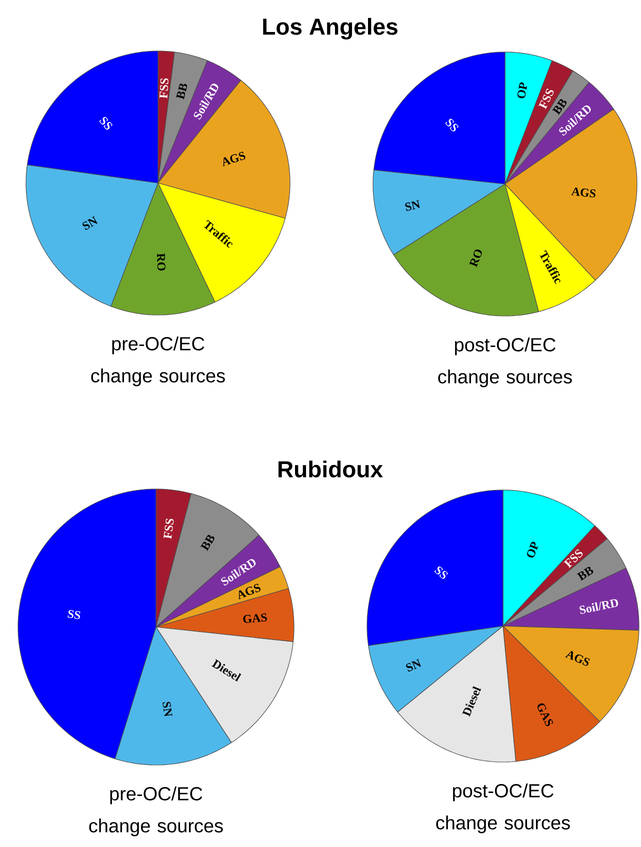  What do you see at coordinates (599, 606) in the screenshot?
I see `slice-label: Soil/RD` at bounding box center [599, 606].